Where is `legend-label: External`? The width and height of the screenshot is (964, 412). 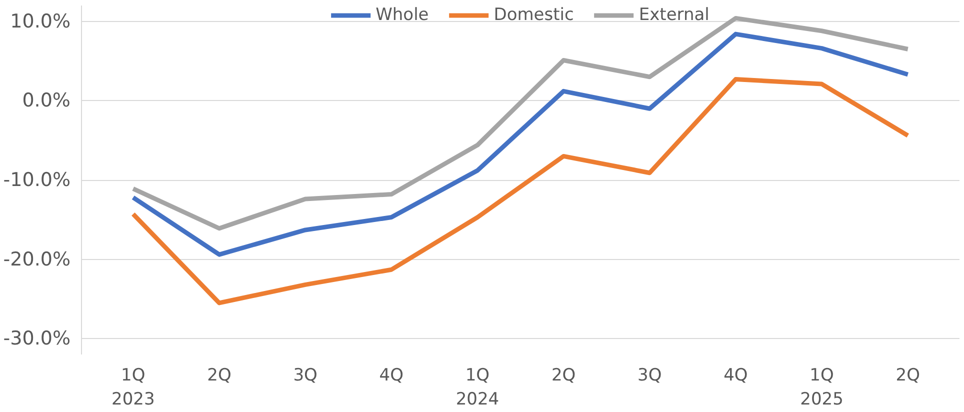
legend-label: External is located at coordinates (674, 15).